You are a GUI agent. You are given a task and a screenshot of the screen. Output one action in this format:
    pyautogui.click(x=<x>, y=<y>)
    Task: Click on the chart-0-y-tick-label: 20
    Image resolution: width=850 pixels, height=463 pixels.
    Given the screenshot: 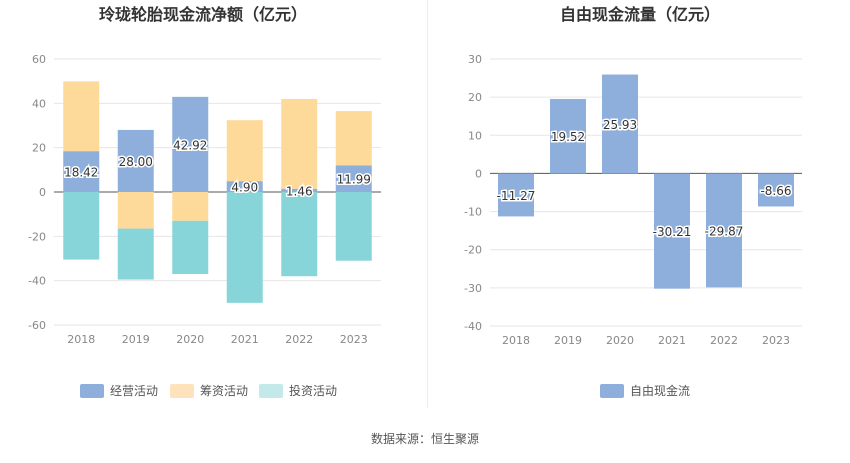 What is the action you would take?
    pyautogui.click(x=39, y=148)
    